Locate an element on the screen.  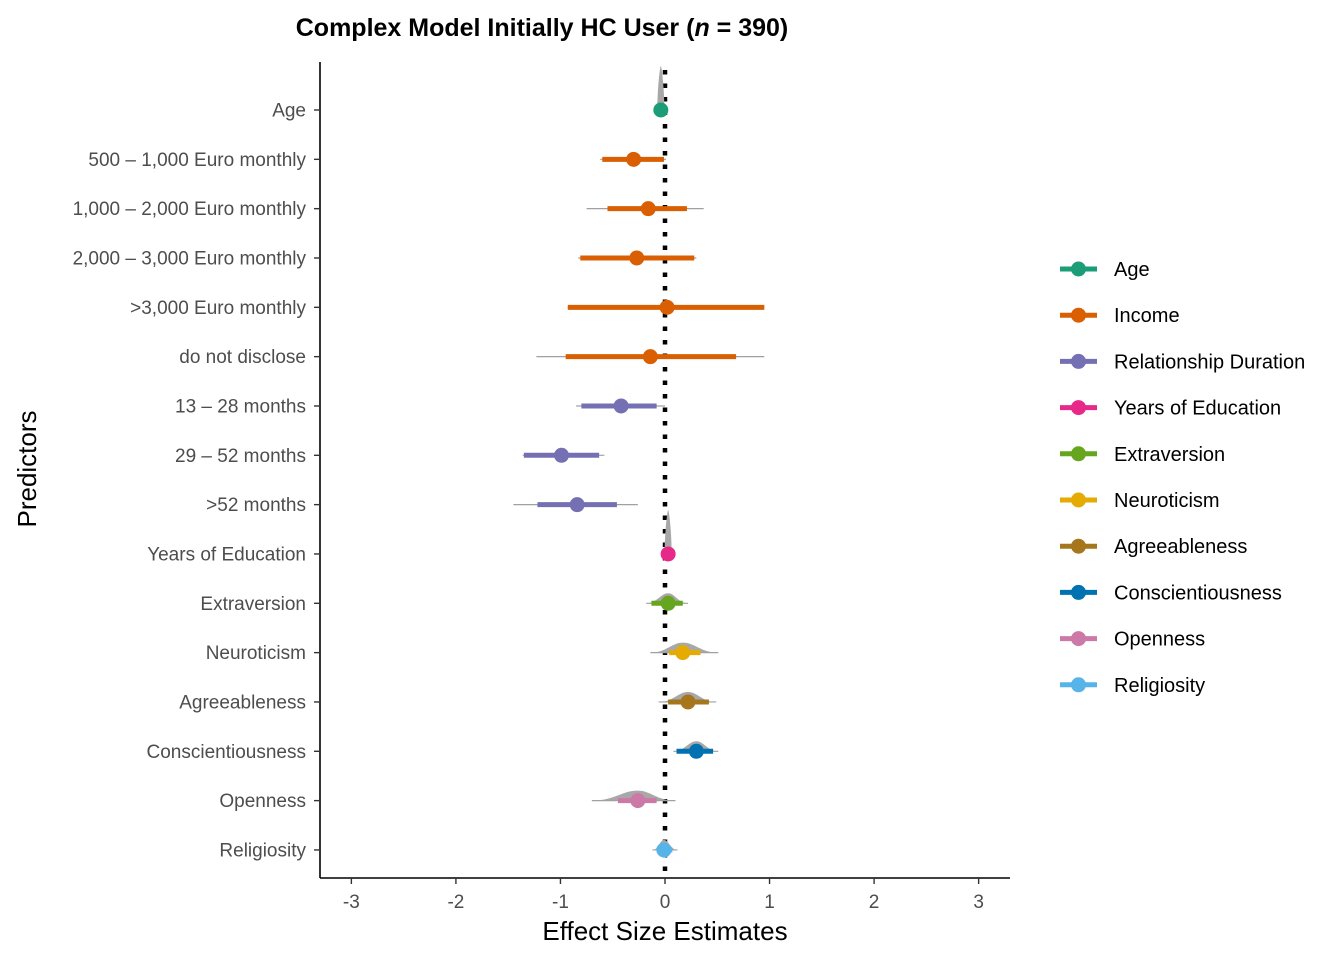
y-tick-label: Years of Education is located at coordinates (226, 554).